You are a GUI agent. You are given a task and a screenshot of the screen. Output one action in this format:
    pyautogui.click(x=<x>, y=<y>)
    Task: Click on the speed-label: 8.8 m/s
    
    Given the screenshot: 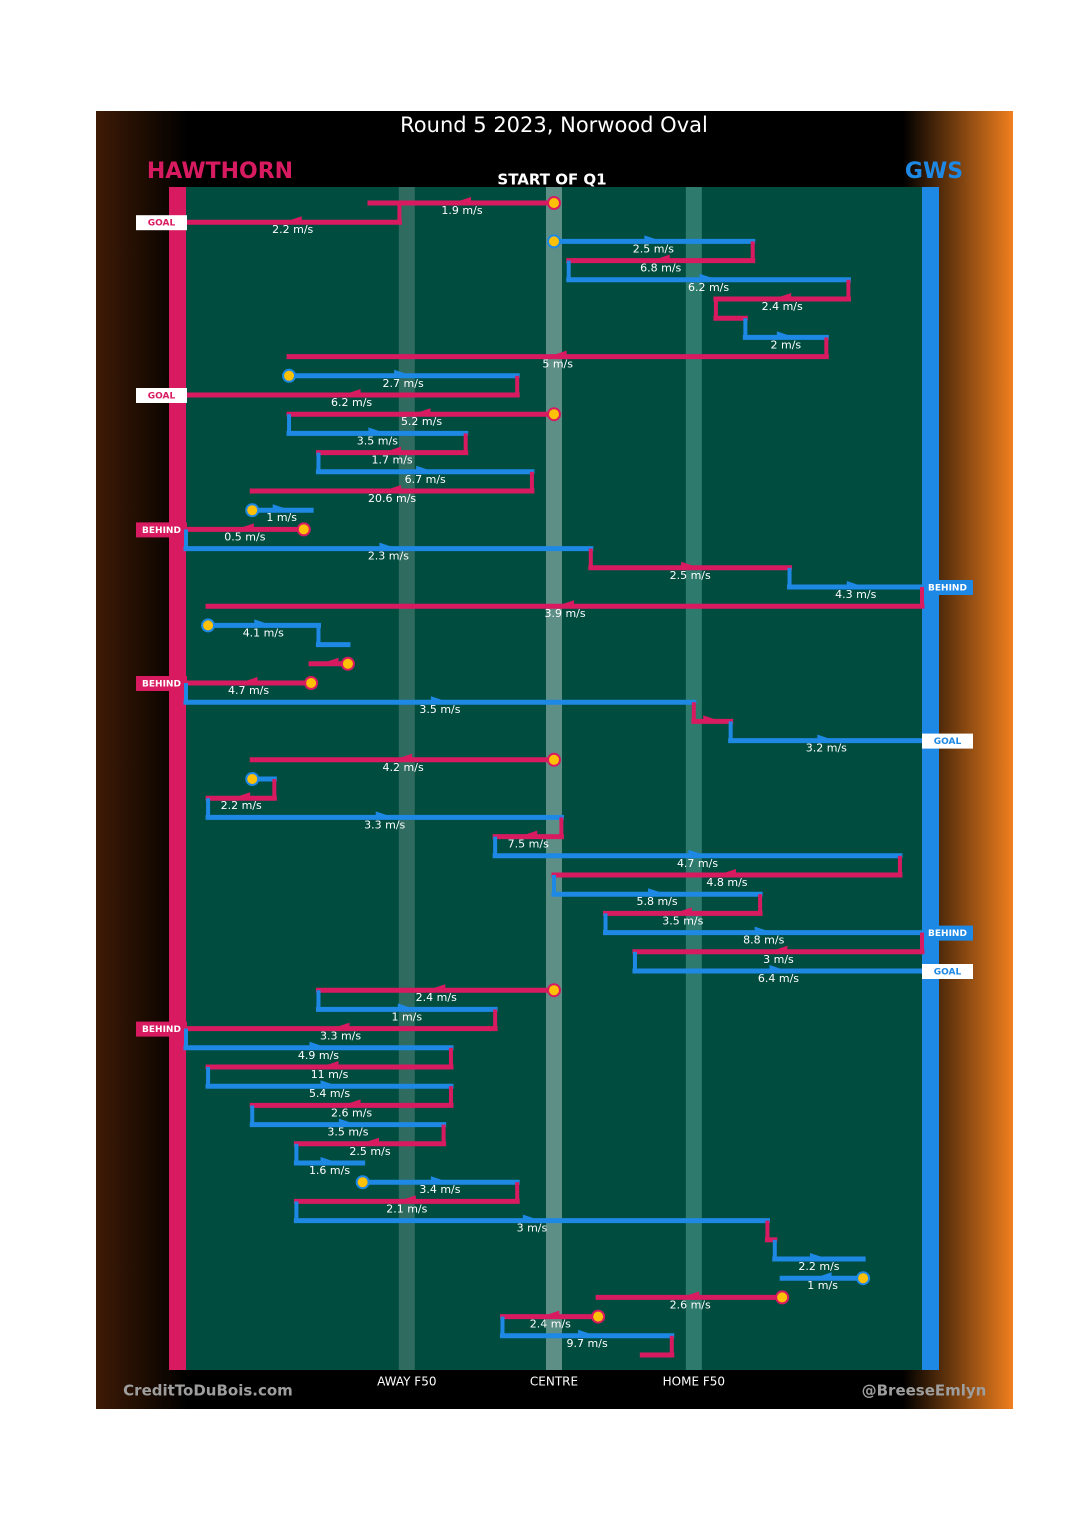 What is the action you would take?
    pyautogui.click(x=763, y=940)
    